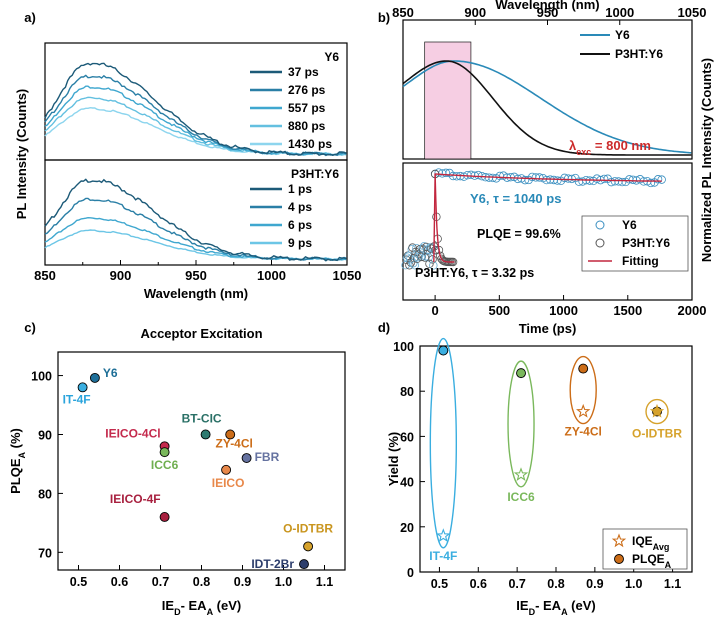 This screenshot has width=720, height=626. Describe the element at coordinates (583, 432) in the screenshot. I see `group-label: ZY-4Cl` at that location.